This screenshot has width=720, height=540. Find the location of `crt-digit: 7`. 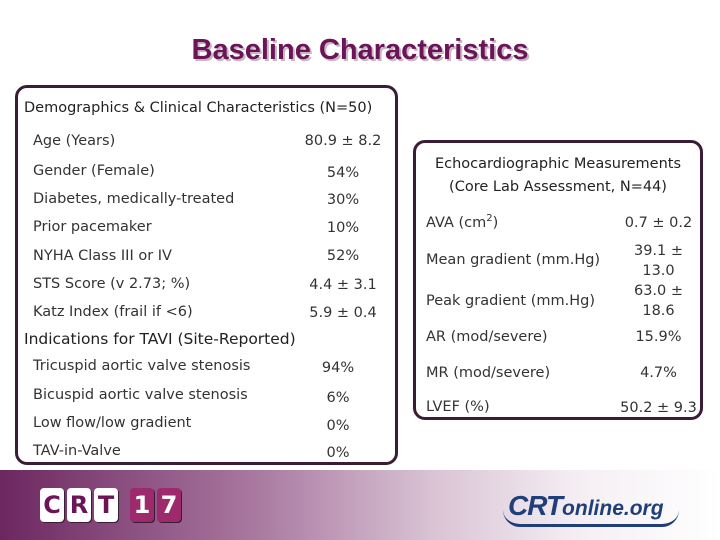

crt-digit: 7 is located at coordinates (169, 505).